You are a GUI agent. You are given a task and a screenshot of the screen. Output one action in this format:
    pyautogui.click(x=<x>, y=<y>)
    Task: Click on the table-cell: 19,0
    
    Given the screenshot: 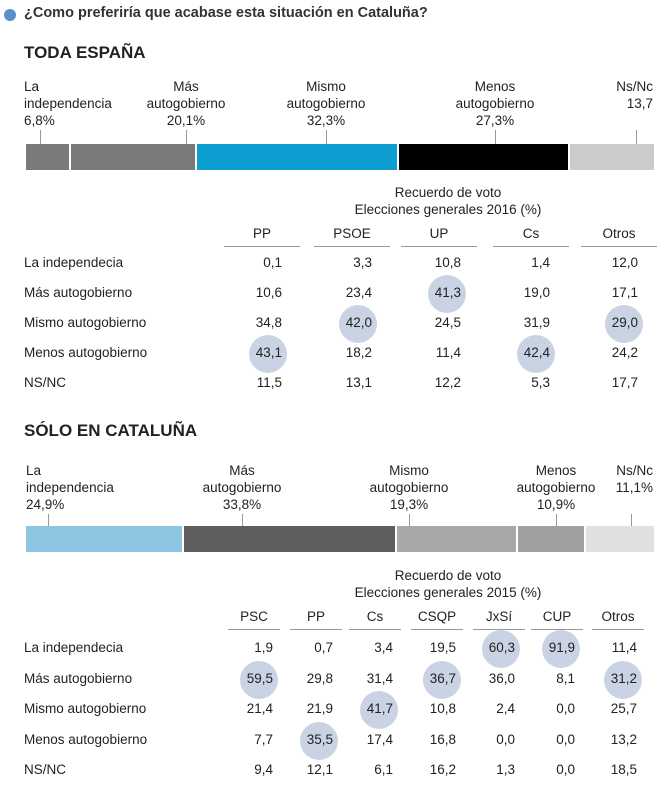 What is the action you would take?
    pyautogui.click(x=536, y=292)
    